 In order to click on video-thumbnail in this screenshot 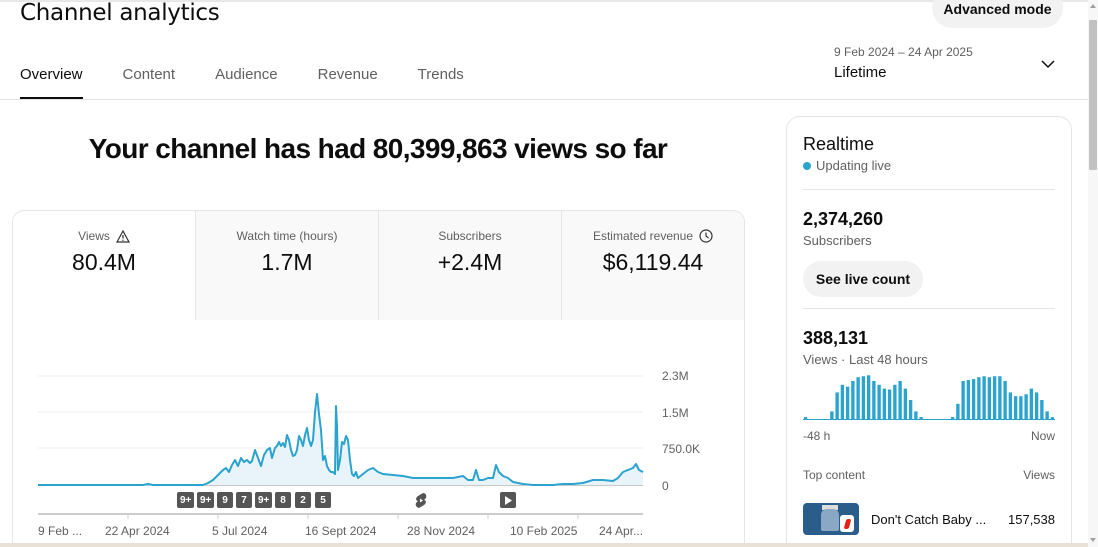, I will do `click(831, 519)`.